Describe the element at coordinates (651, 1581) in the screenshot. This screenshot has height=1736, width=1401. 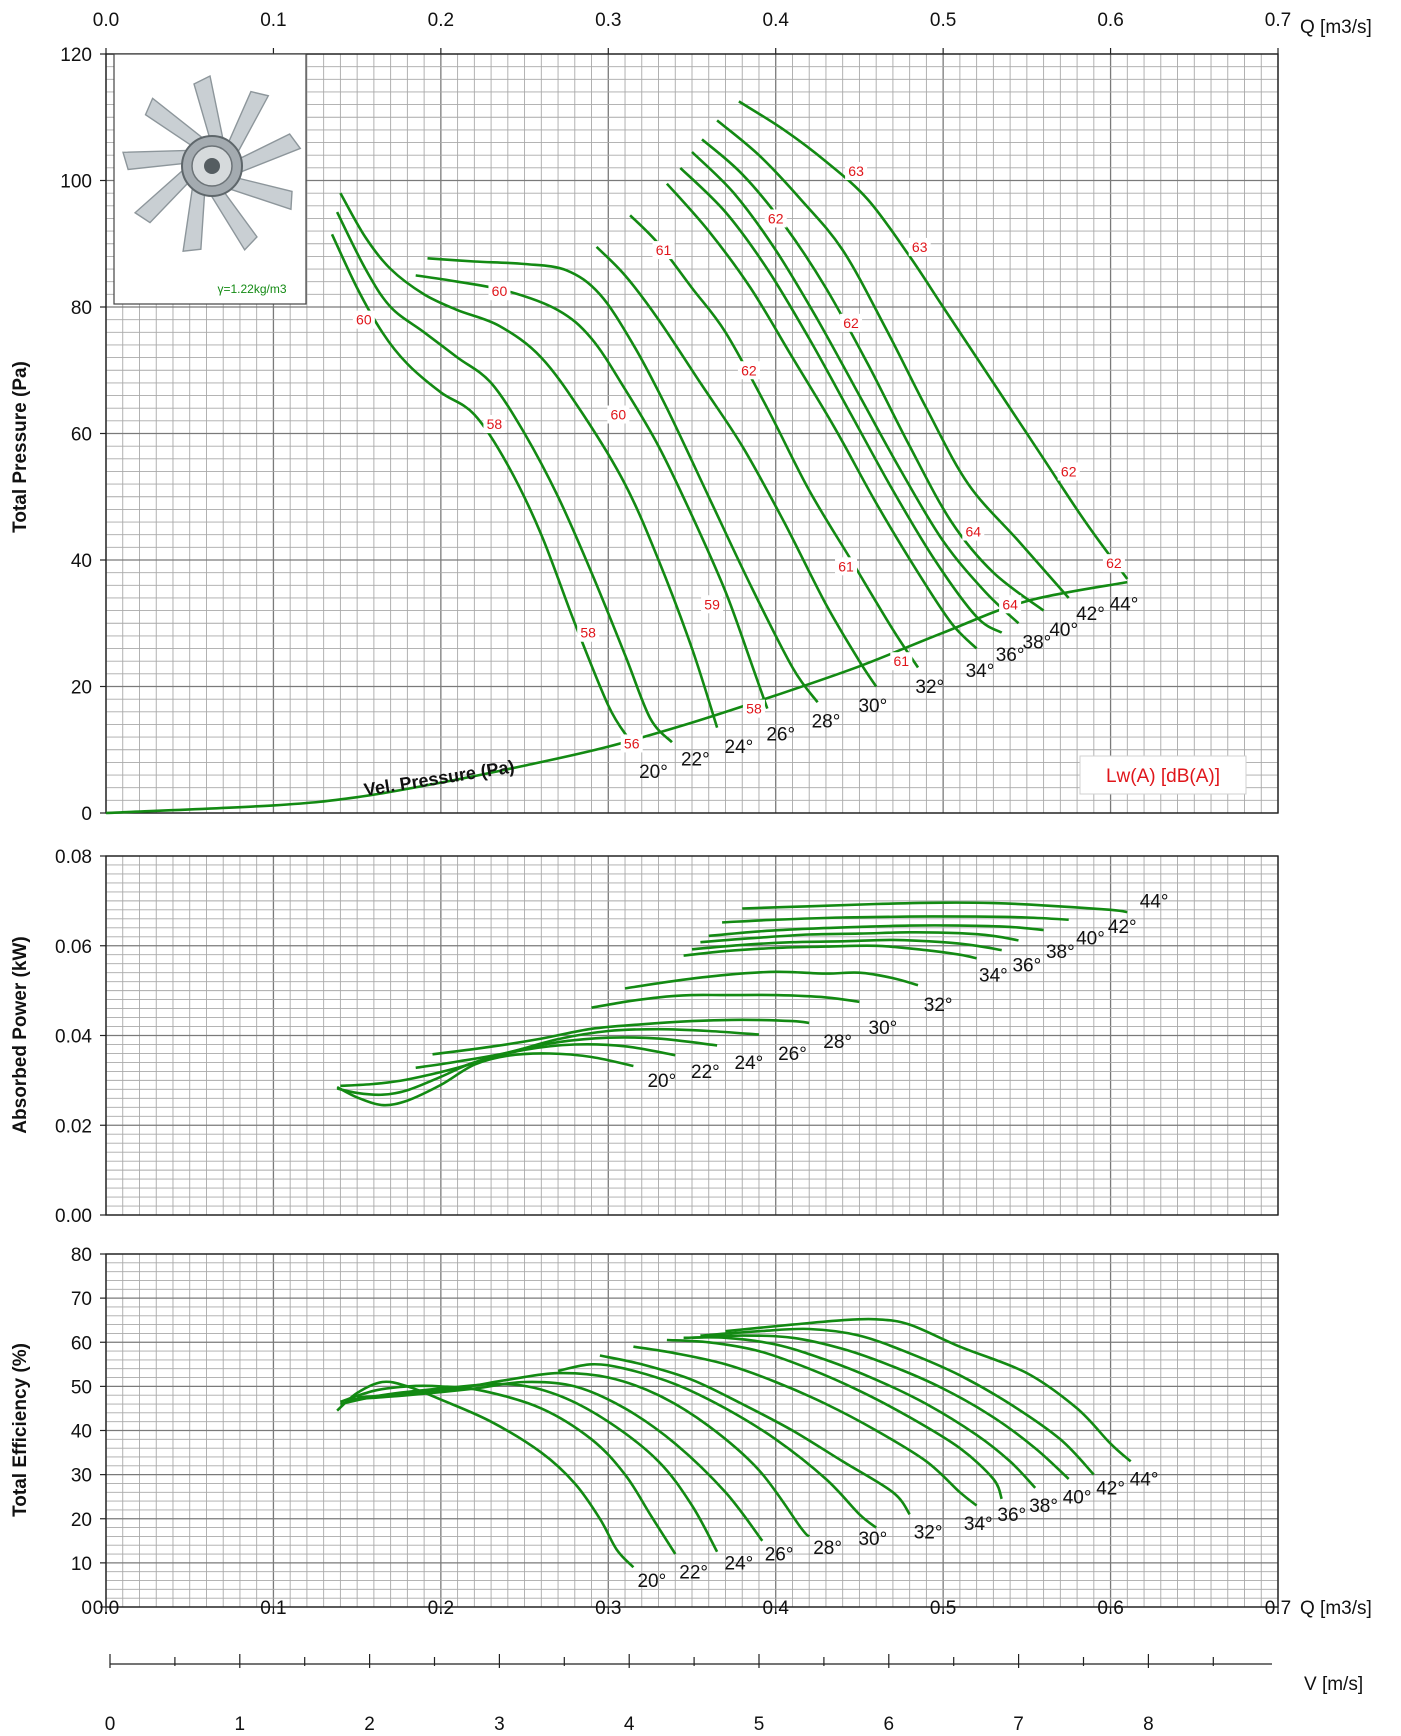
I see `efficiency-angle-label: 20°` at that location.